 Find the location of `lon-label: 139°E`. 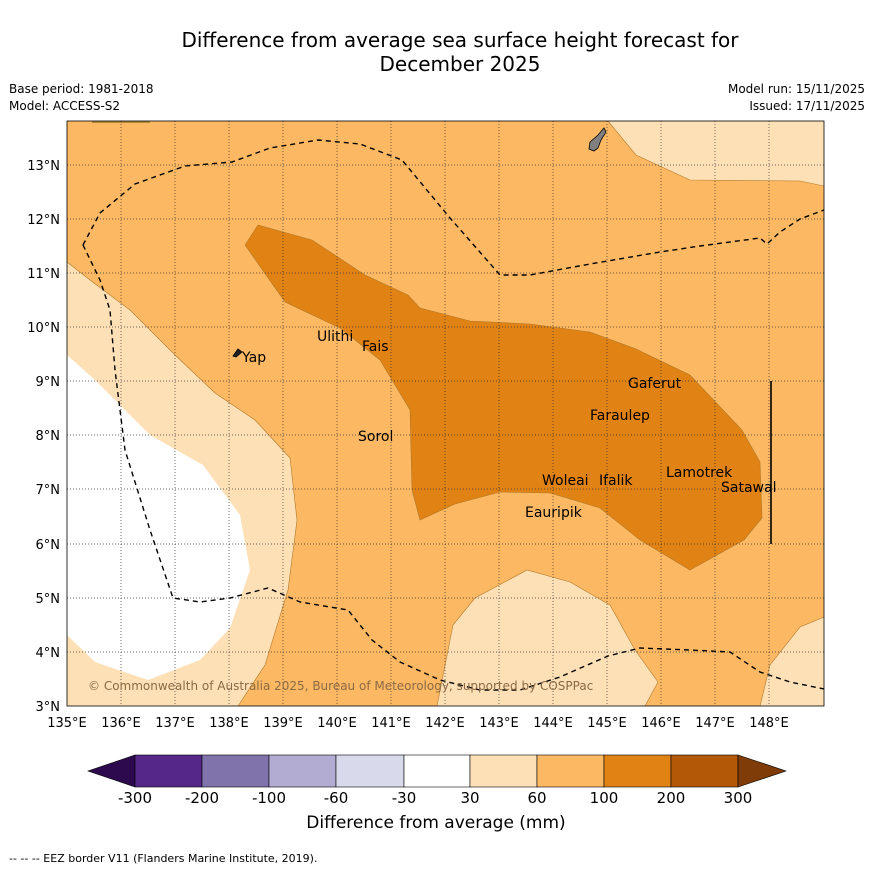

lon-label: 139°E is located at coordinates (283, 723).